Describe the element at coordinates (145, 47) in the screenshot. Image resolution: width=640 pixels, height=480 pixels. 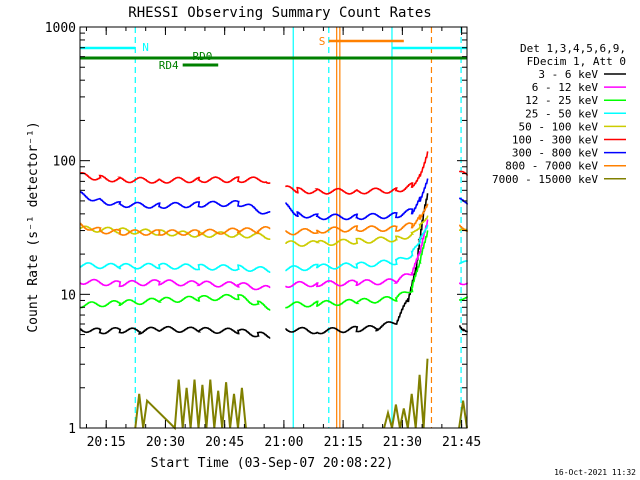
I see `flag-night-label: N` at that location.